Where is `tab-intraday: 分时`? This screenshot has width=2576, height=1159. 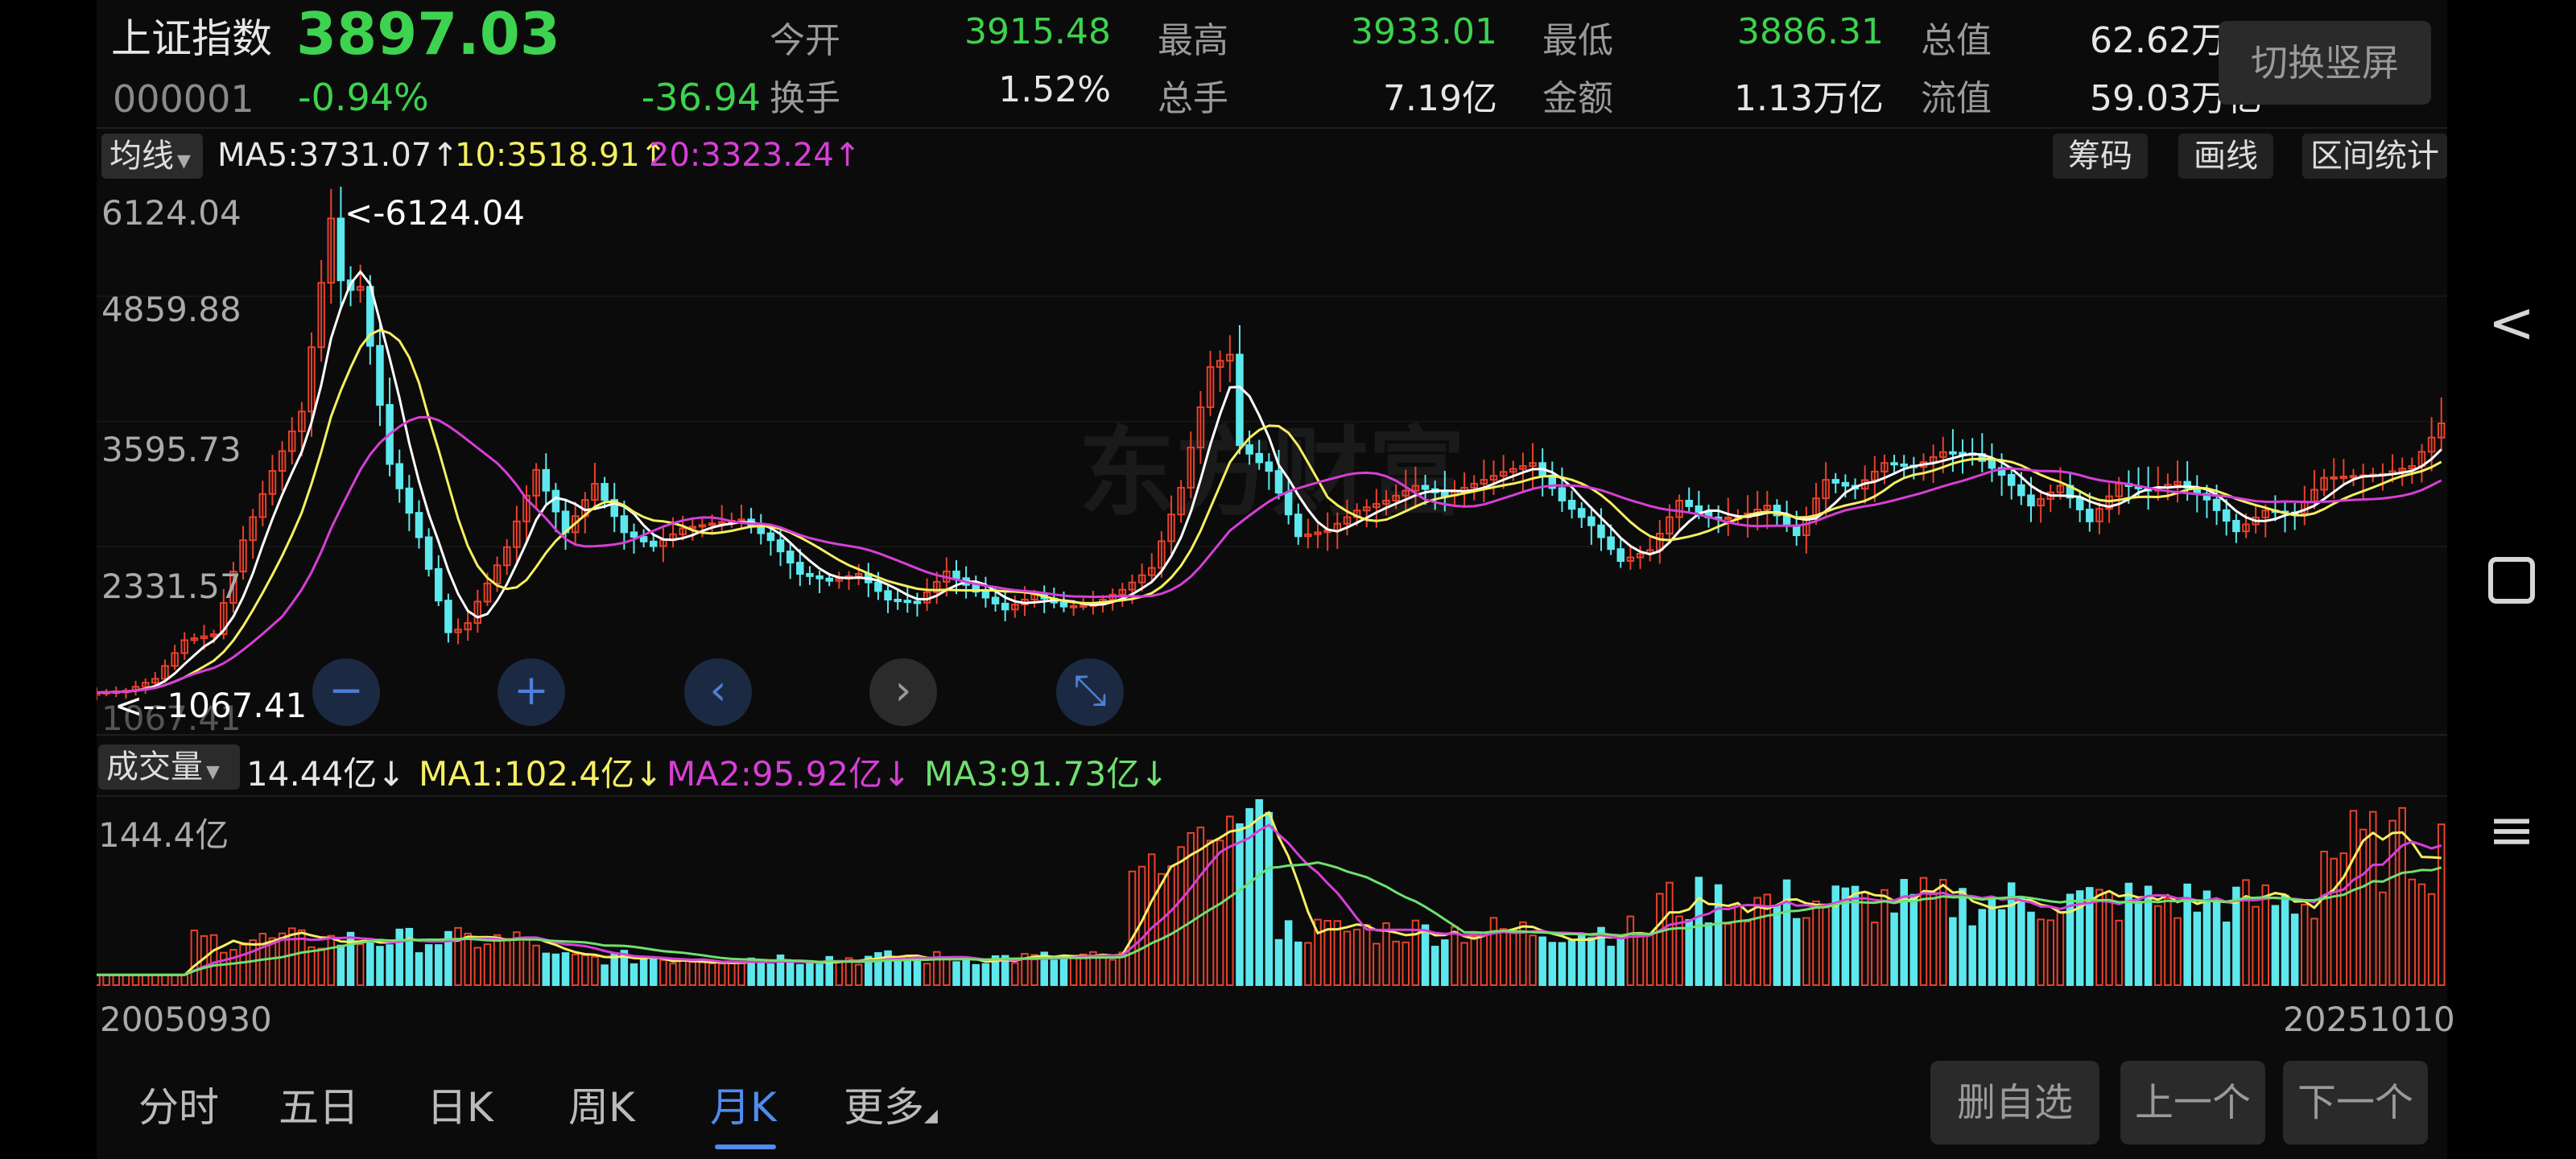
tab-intraday: 分时 is located at coordinates (178, 1107).